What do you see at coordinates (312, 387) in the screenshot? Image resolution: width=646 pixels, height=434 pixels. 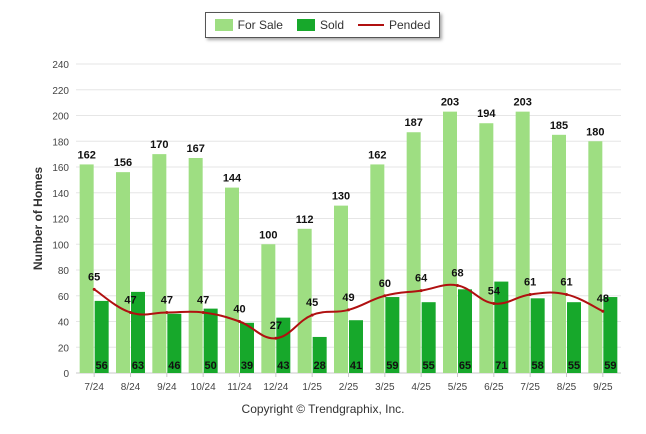 I see `x-tick-label: 1/25` at bounding box center [312, 387].